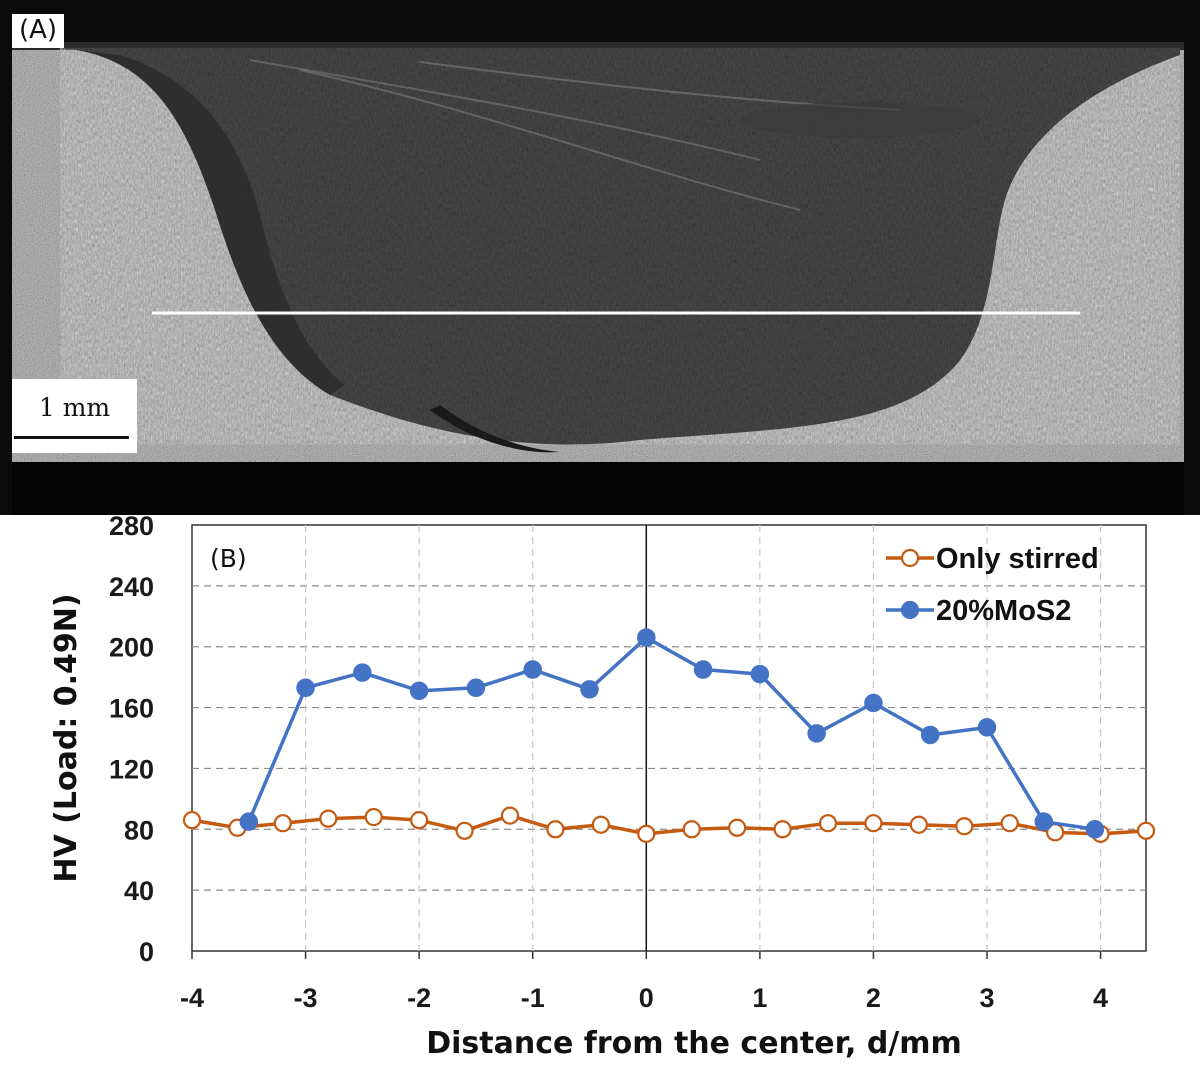 This screenshot has height=1067, width=1200. What do you see at coordinates (131, 528) in the screenshot?
I see `y-tick-label: 280` at bounding box center [131, 528].